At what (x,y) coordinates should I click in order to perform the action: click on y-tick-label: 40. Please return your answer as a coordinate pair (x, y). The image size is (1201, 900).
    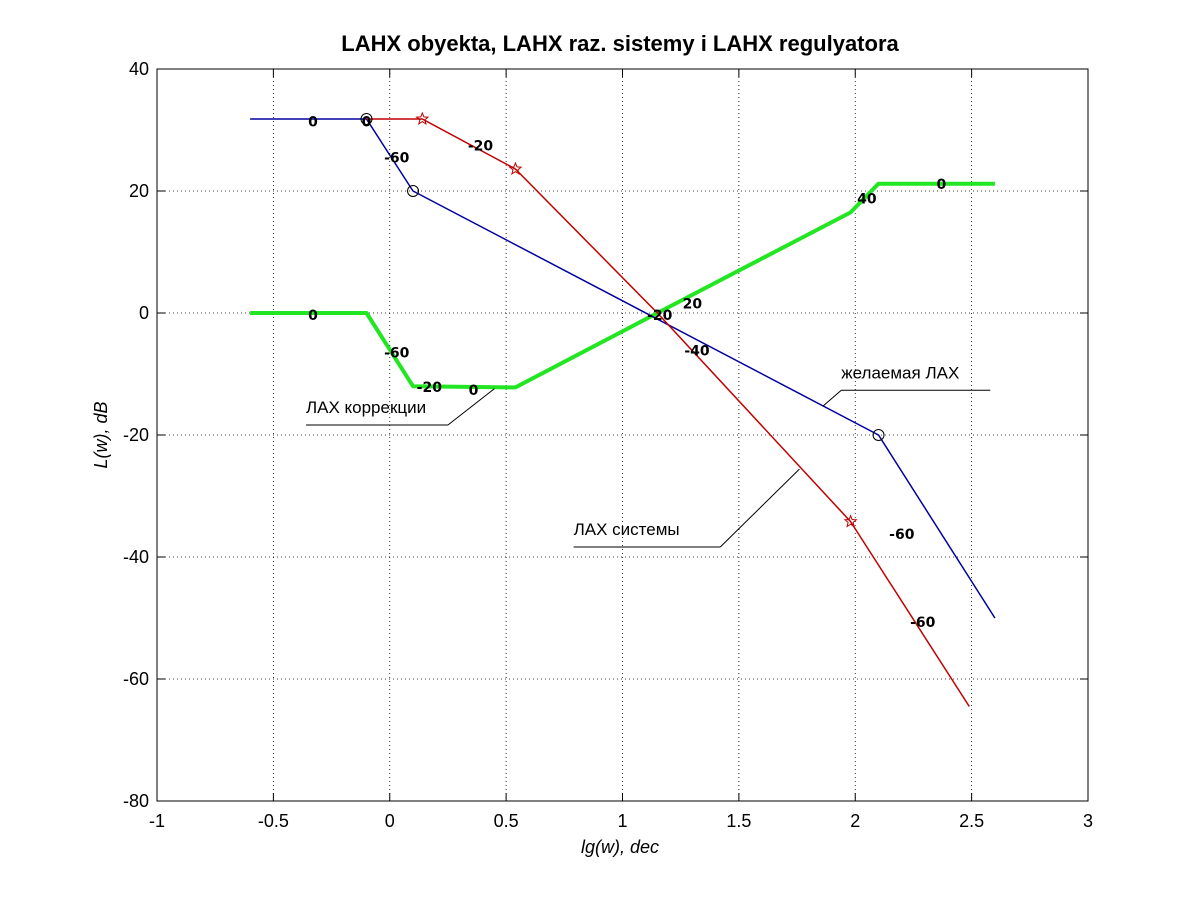
    Looking at the image, I should click on (139, 69).